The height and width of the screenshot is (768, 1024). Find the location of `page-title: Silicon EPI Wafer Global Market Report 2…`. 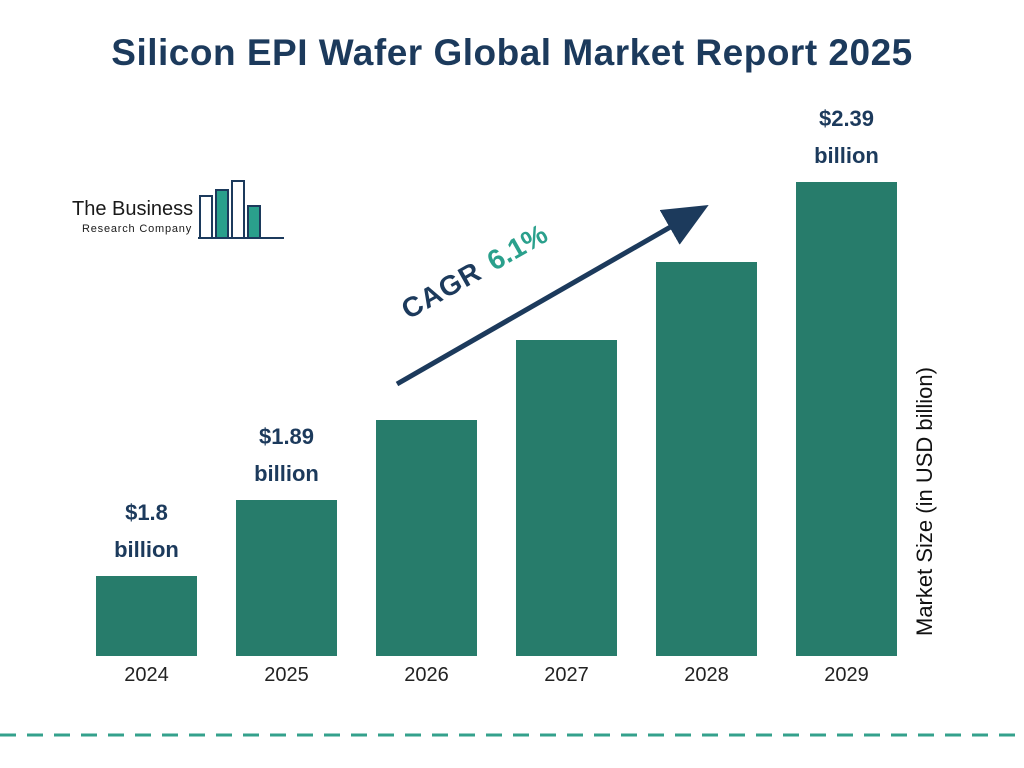

page-title: Silicon EPI Wafer Global Market Report 2… is located at coordinates (512, 52).